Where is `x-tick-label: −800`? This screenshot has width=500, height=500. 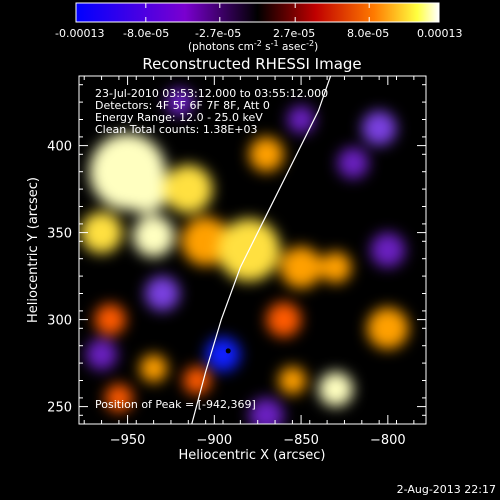 x-tick-label: −800 is located at coordinates (388, 440).